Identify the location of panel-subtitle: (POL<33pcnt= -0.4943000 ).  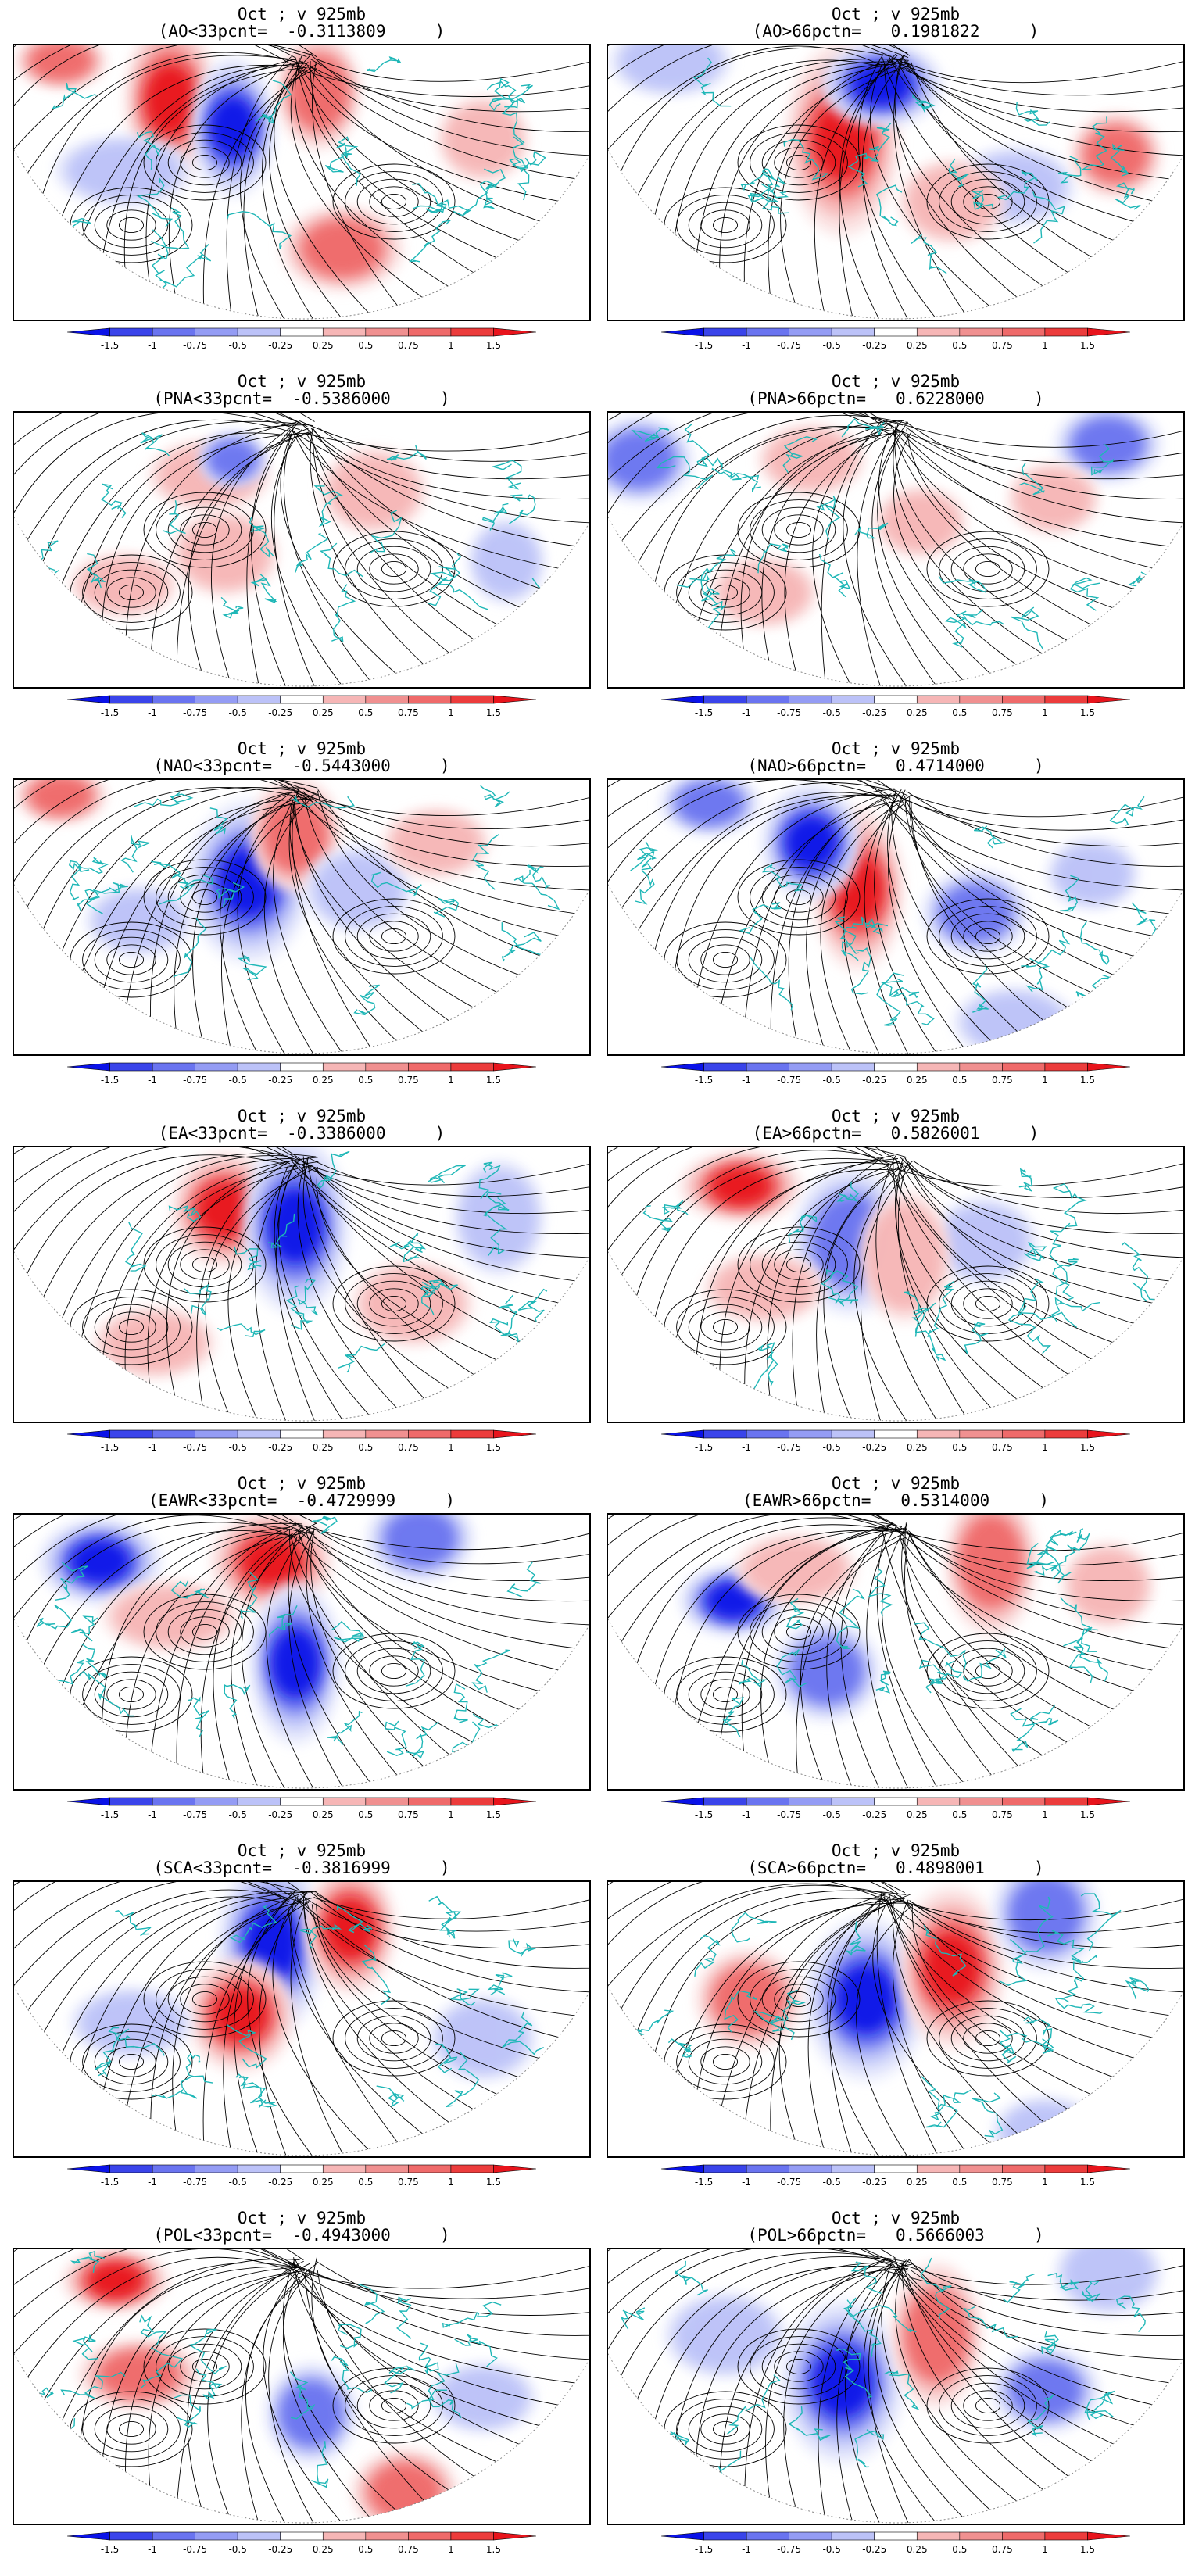
(301, 2235).